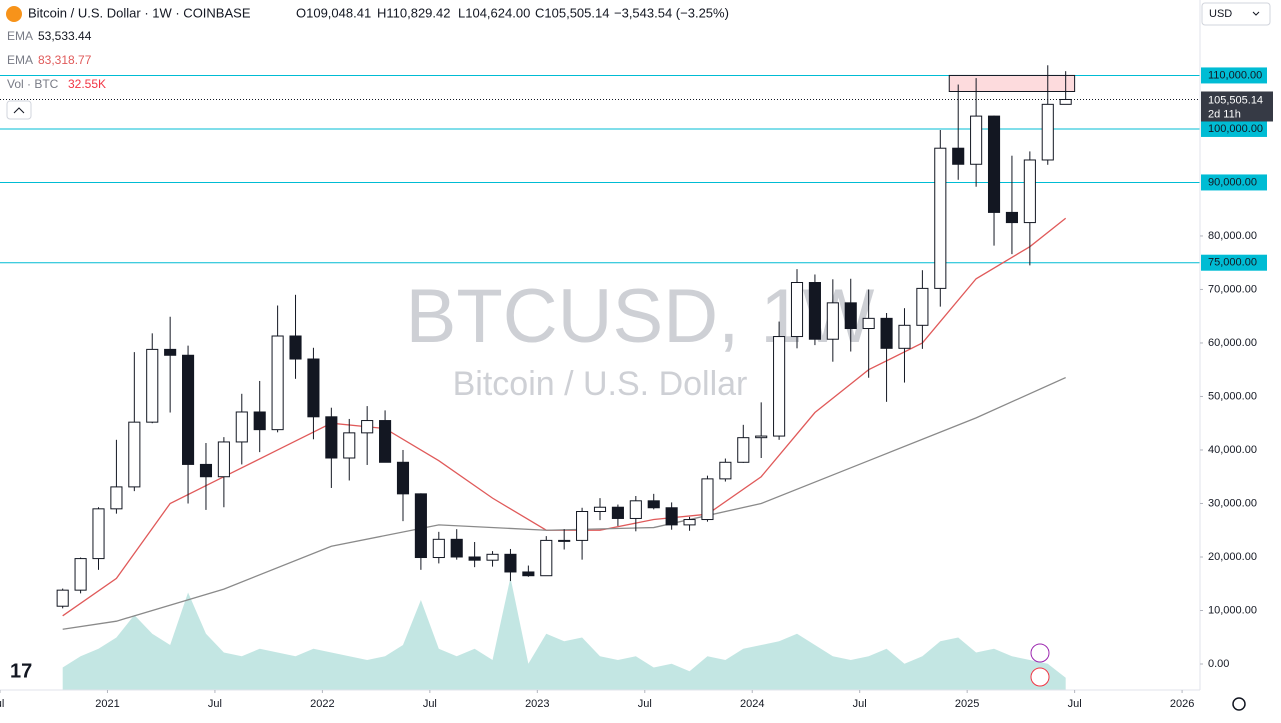 The width and height of the screenshot is (1281, 723). What do you see at coordinates (640, 316) in the screenshot?
I see `watermark-title: BTCUSD, 1W` at bounding box center [640, 316].